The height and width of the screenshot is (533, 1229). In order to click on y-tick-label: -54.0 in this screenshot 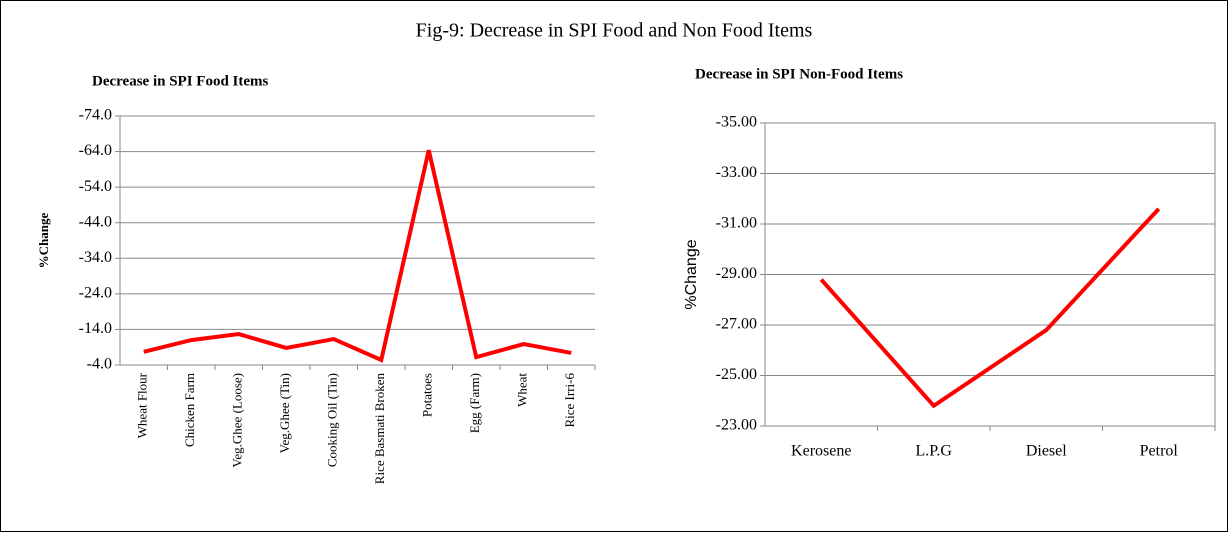, I will do `click(95, 186)`.